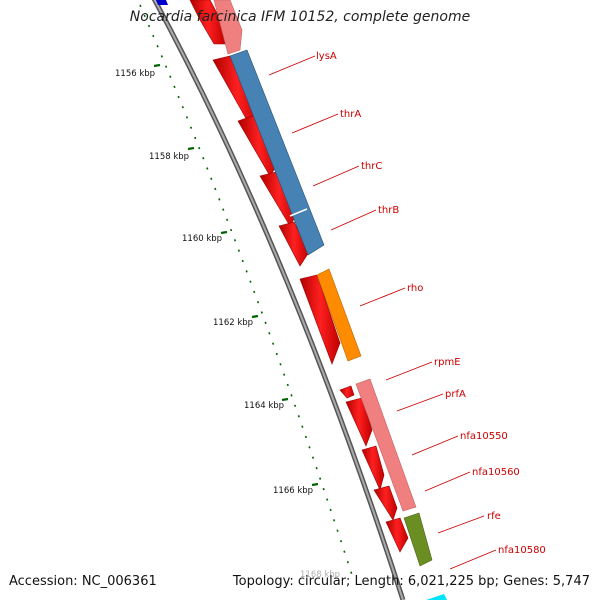 Image resolution: width=600 pixels, height=600 pixels. Describe the element at coordinates (484, 436) in the screenshot. I see `gene-label: nfa10550` at that location.